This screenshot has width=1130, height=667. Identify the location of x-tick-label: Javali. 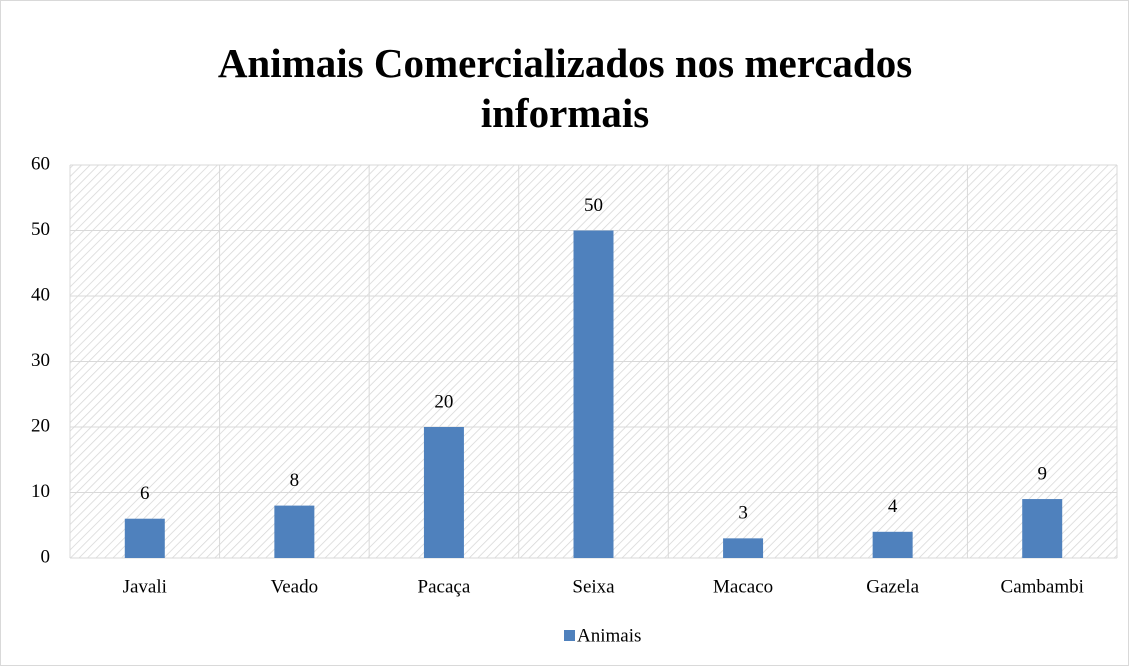
(145, 586).